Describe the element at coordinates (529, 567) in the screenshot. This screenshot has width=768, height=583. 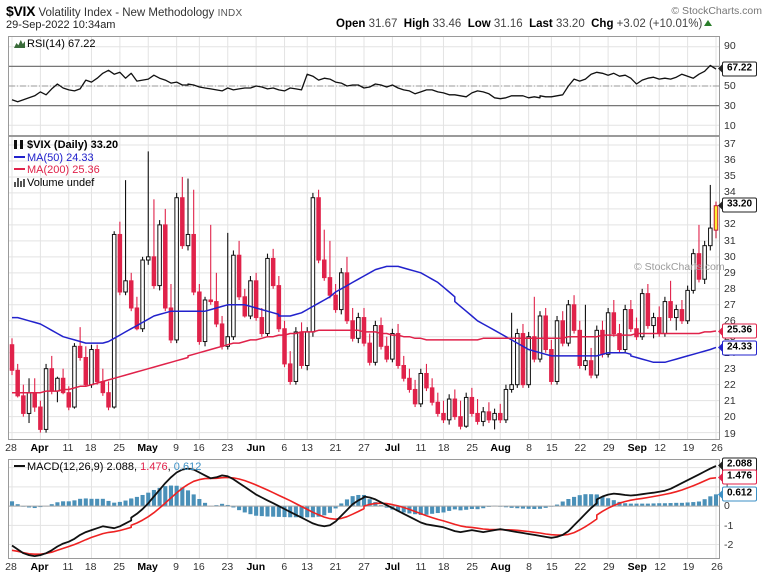
I see `macd-date-label: 8` at that location.